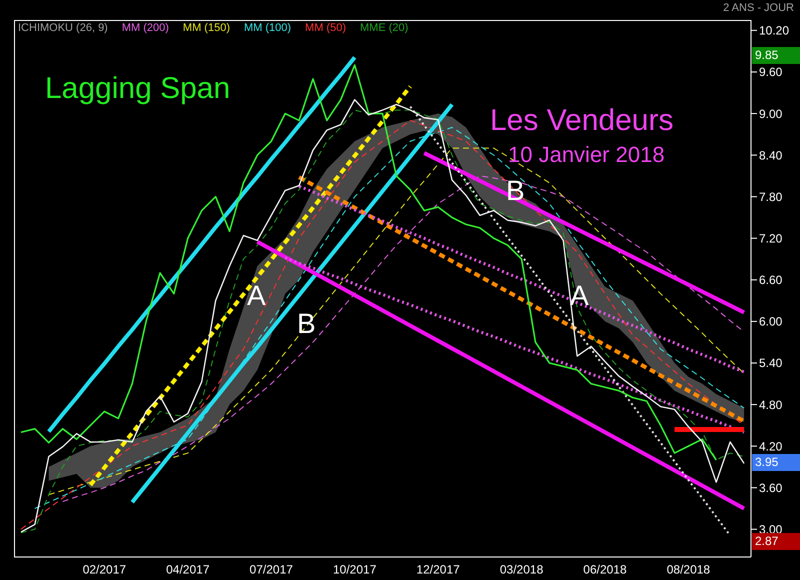 The image size is (800, 580). What do you see at coordinates (582, 121) in the screenshot?
I see `annotation: Les Vendeurs` at bounding box center [582, 121].